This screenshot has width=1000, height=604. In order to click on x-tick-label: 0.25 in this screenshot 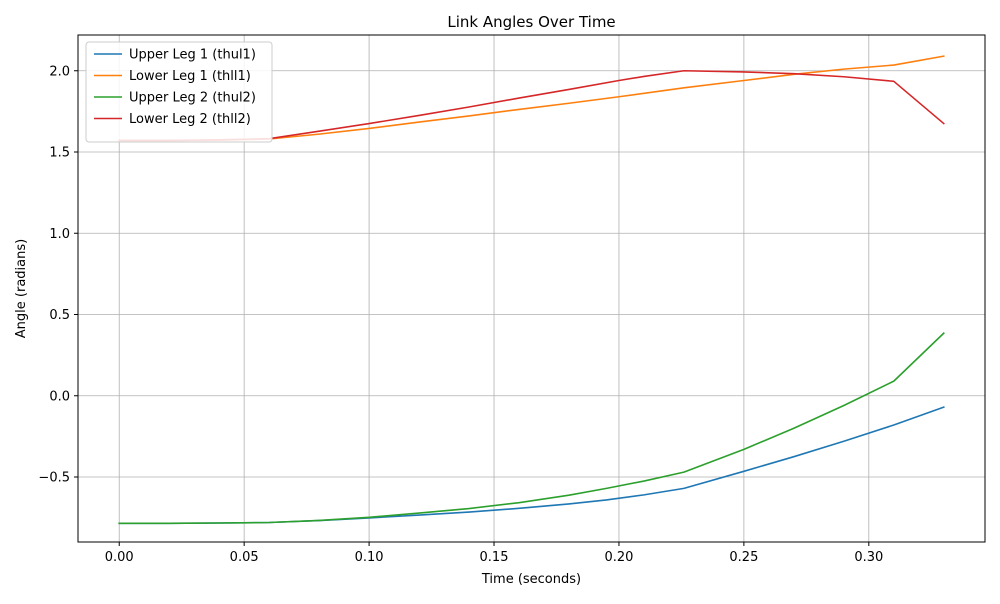, I will do `click(743, 557)`.